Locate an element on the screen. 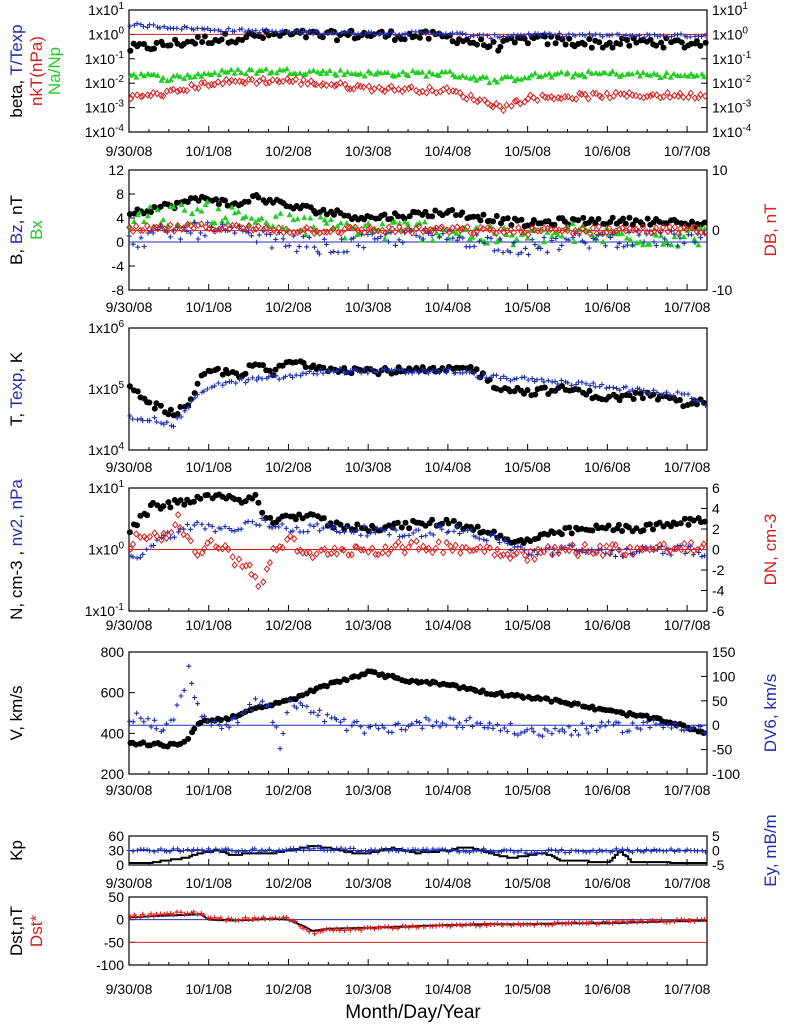 Image resolution: width=791 pixels, height=1024 pixels. series-black is located at coordinates (417, 211).